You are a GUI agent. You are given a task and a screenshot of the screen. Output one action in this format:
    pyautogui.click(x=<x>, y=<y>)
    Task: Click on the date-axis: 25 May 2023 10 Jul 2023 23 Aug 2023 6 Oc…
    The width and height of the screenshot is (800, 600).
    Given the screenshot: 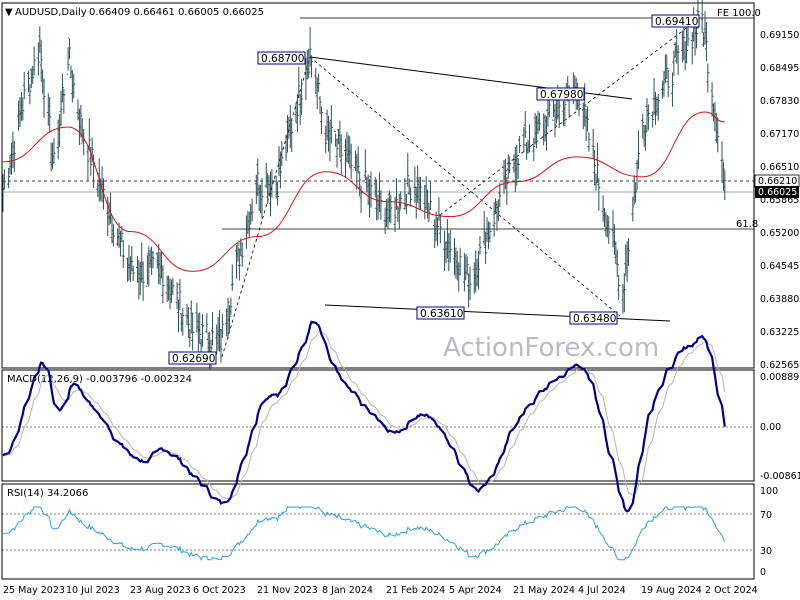 What is the action you would take?
    pyautogui.click(x=380, y=590)
    